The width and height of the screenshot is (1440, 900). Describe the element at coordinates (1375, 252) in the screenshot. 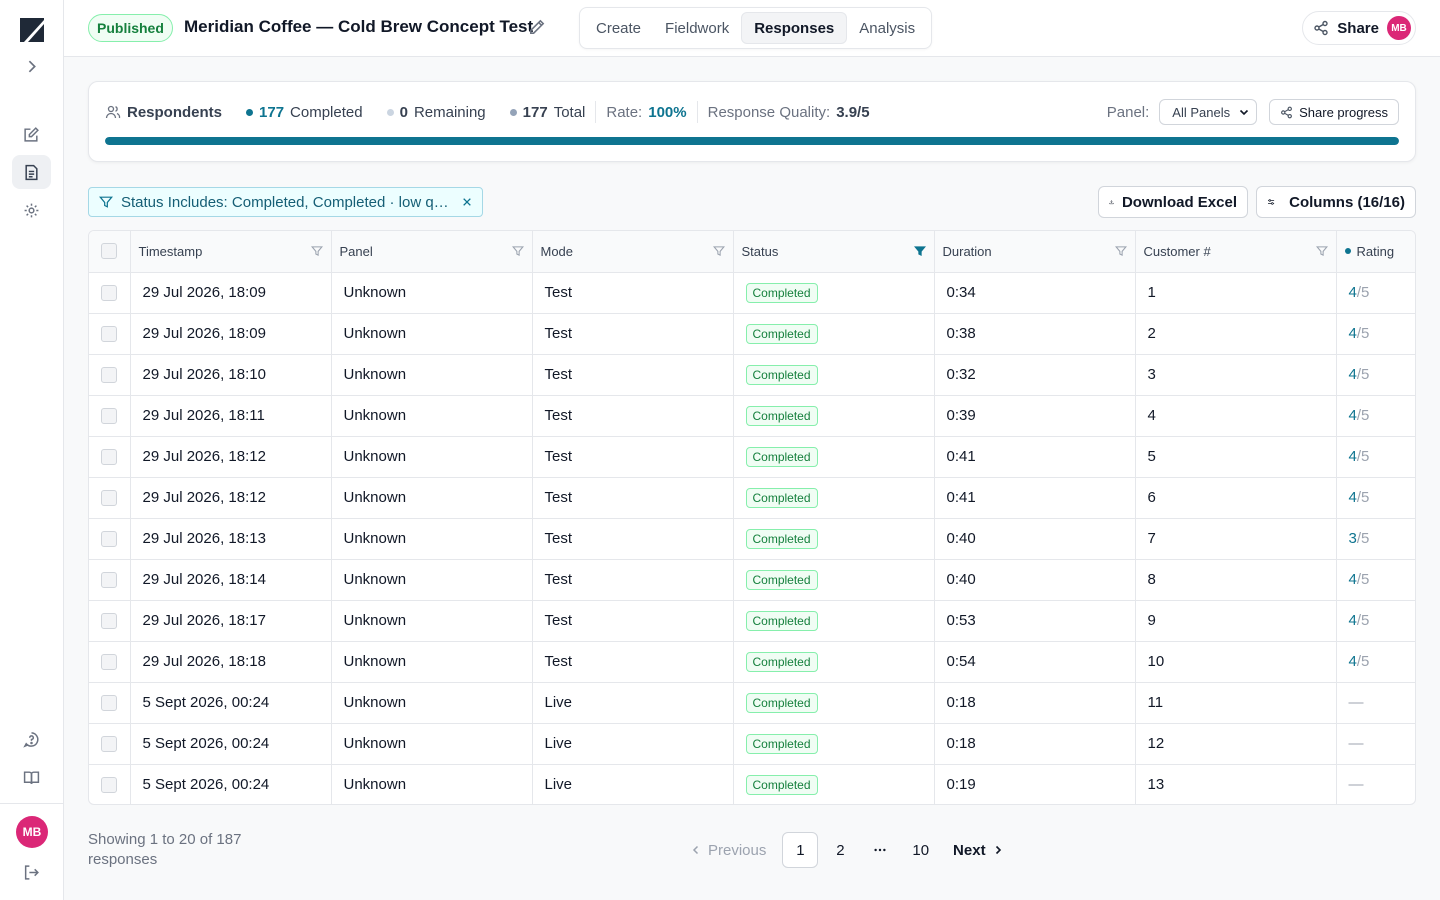

I see `column-header-rating: Rating` at that location.